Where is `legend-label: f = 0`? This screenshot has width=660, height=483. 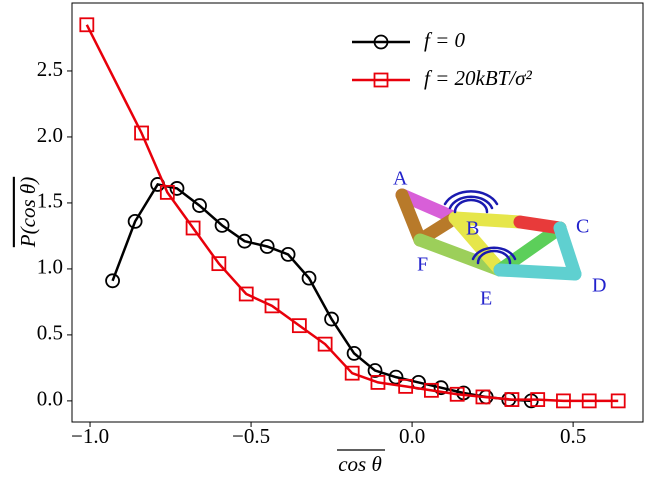 legend-label: f = 0 is located at coordinates (445, 40).